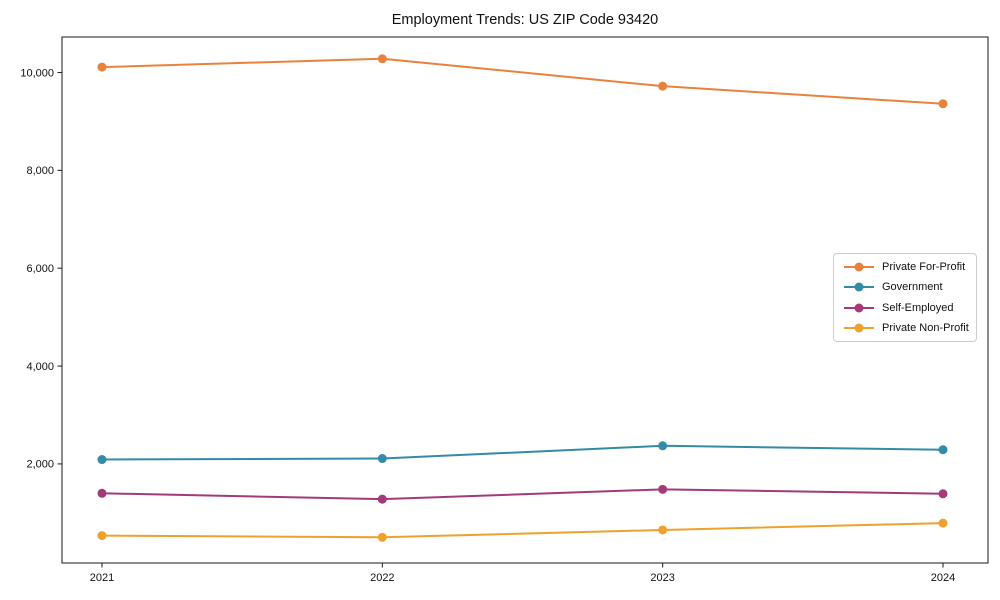 The image size is (1000, 600). Describe the element at coordinates (662, 578) in the screenshot. I see `x-tick-label: 2023` at that location.